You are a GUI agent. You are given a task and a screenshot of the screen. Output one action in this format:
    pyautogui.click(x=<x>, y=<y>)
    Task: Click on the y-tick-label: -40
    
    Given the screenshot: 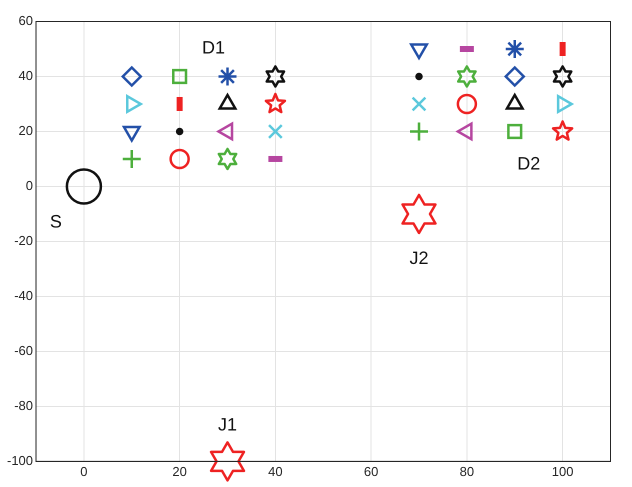 What is the action you would take?
    pyautogui.click(x=24, y=296)
    